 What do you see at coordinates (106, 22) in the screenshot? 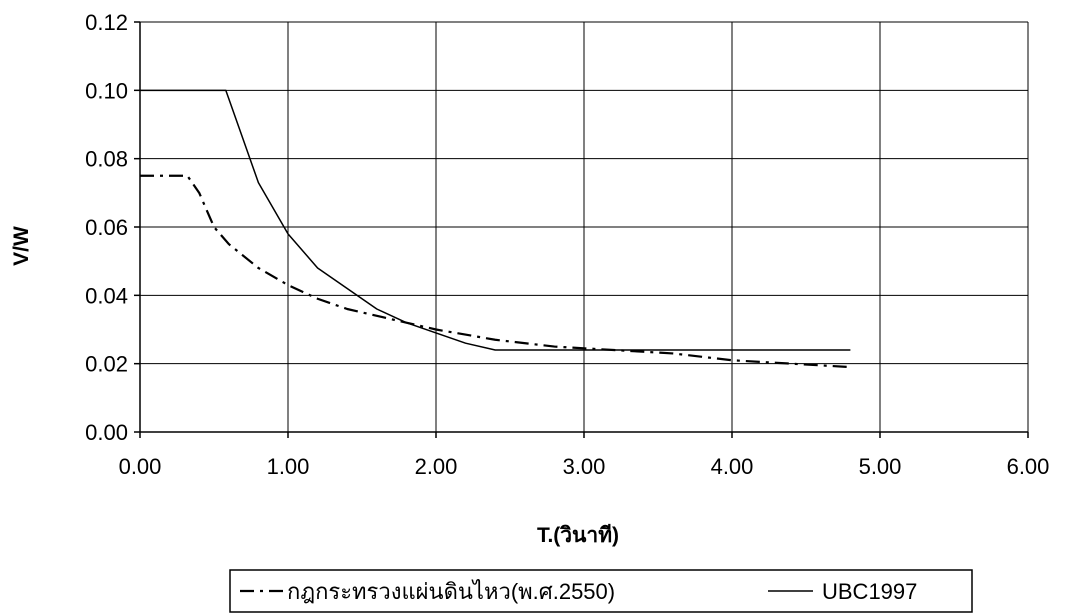
I see `y-tick-label-6: 0.12` at bounding box center [106, 22].